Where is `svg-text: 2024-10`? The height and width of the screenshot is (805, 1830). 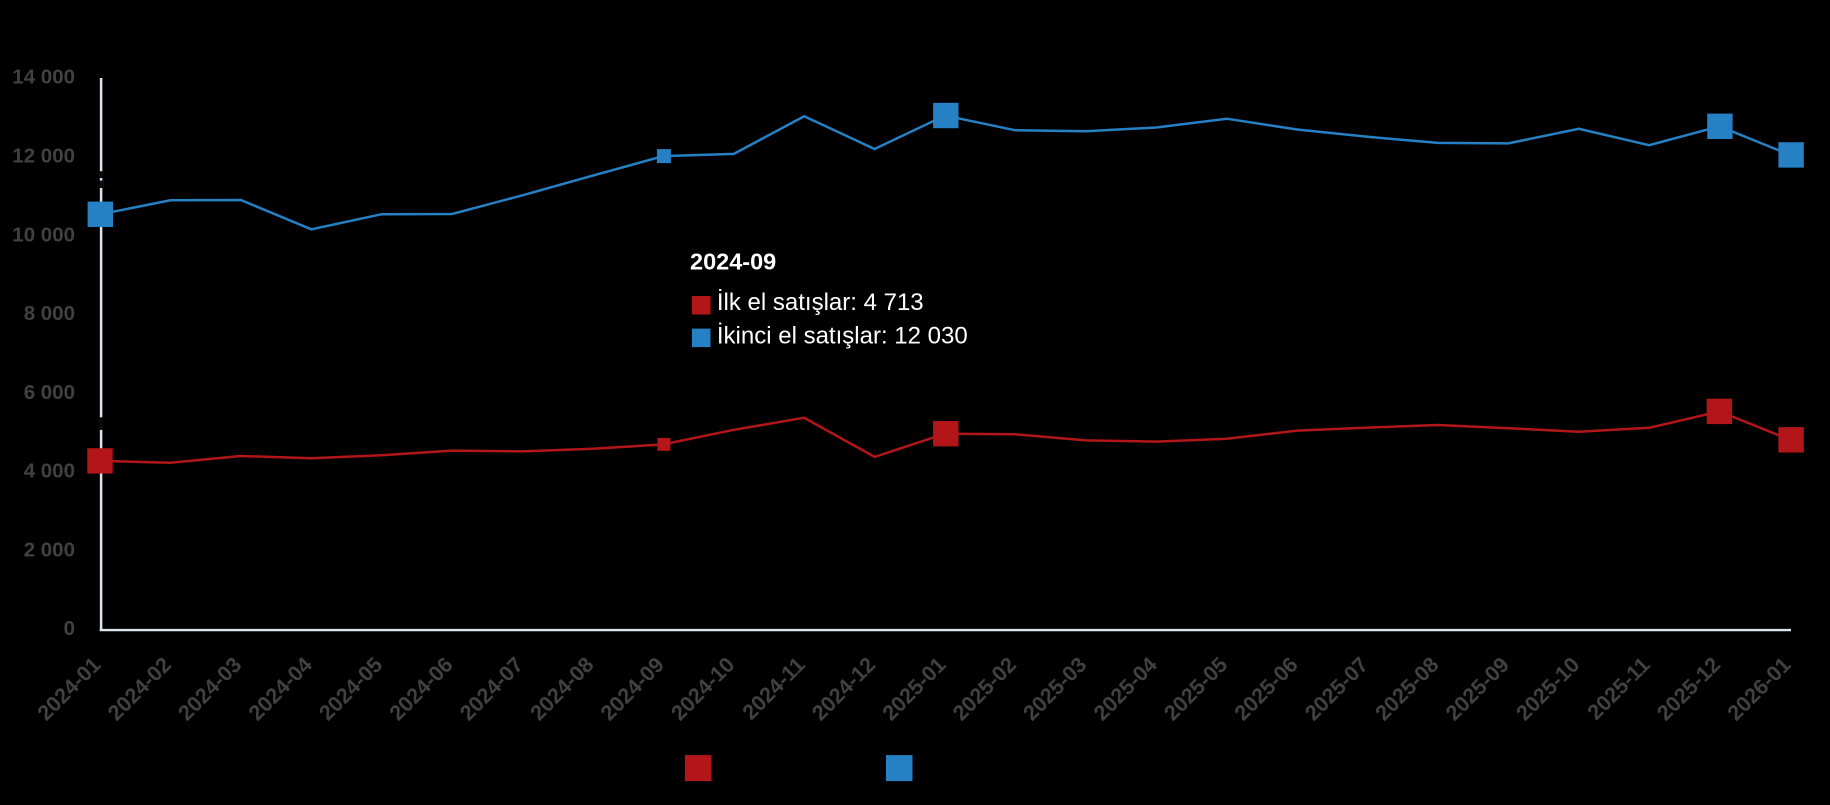 svg-text: 2024-10 is located at coordinates (703, 689).